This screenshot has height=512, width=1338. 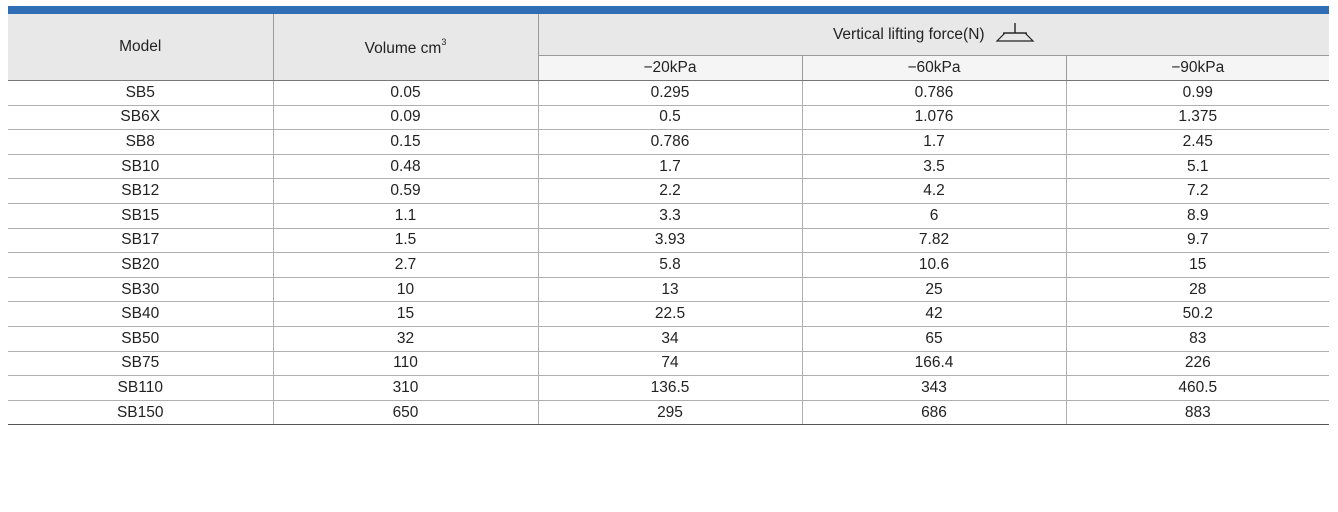 I want to click on table-row: SB40 15 22.5 42 50.2, so click(x=669, y=314).